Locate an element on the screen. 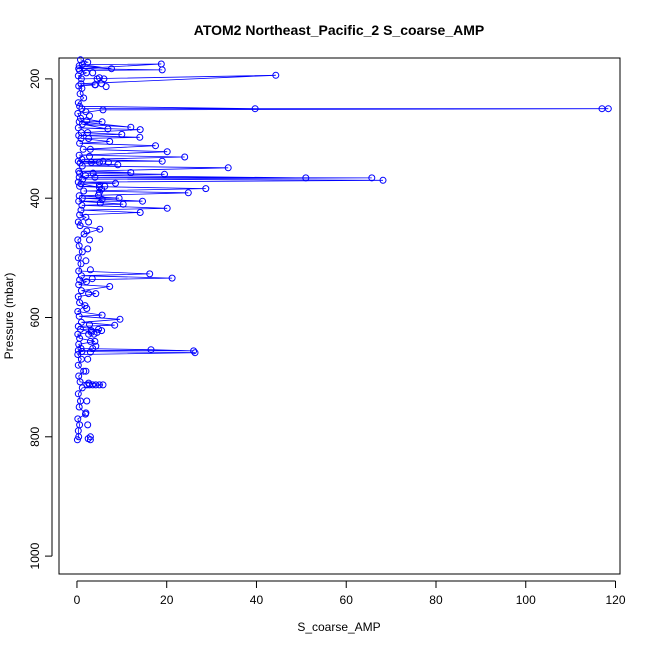 The image size is (650, 650). y-tick-label: 200 is located at coordinates (35, 79).